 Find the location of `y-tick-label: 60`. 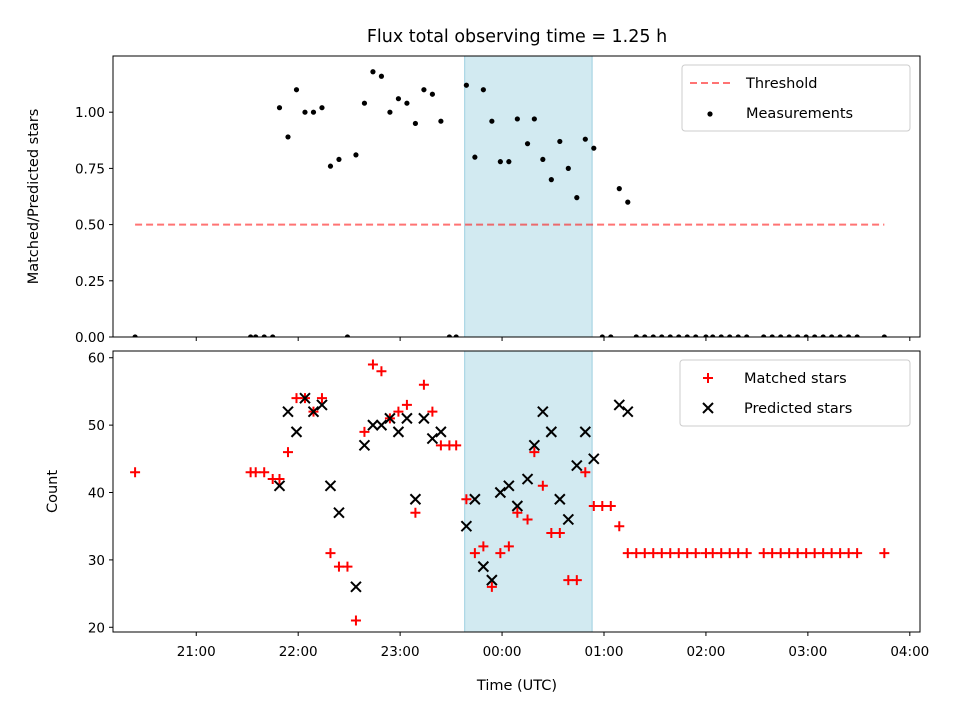

y-tick-label: 60 is located at coordinates (96, 359).